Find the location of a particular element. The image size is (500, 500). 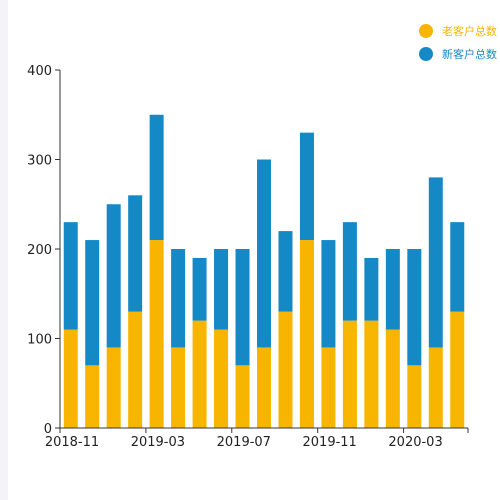

y-tick-label-100: 100 is located at coordinates (39, 340).